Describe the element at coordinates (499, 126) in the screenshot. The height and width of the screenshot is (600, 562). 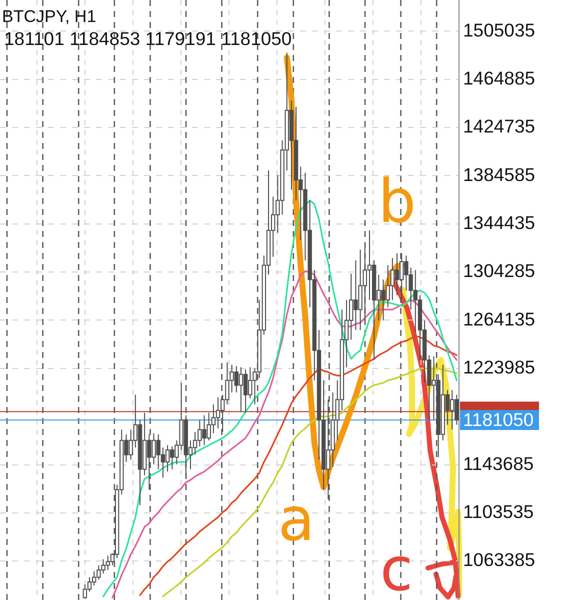
I see `y-tick-label: 1424735` at that location.